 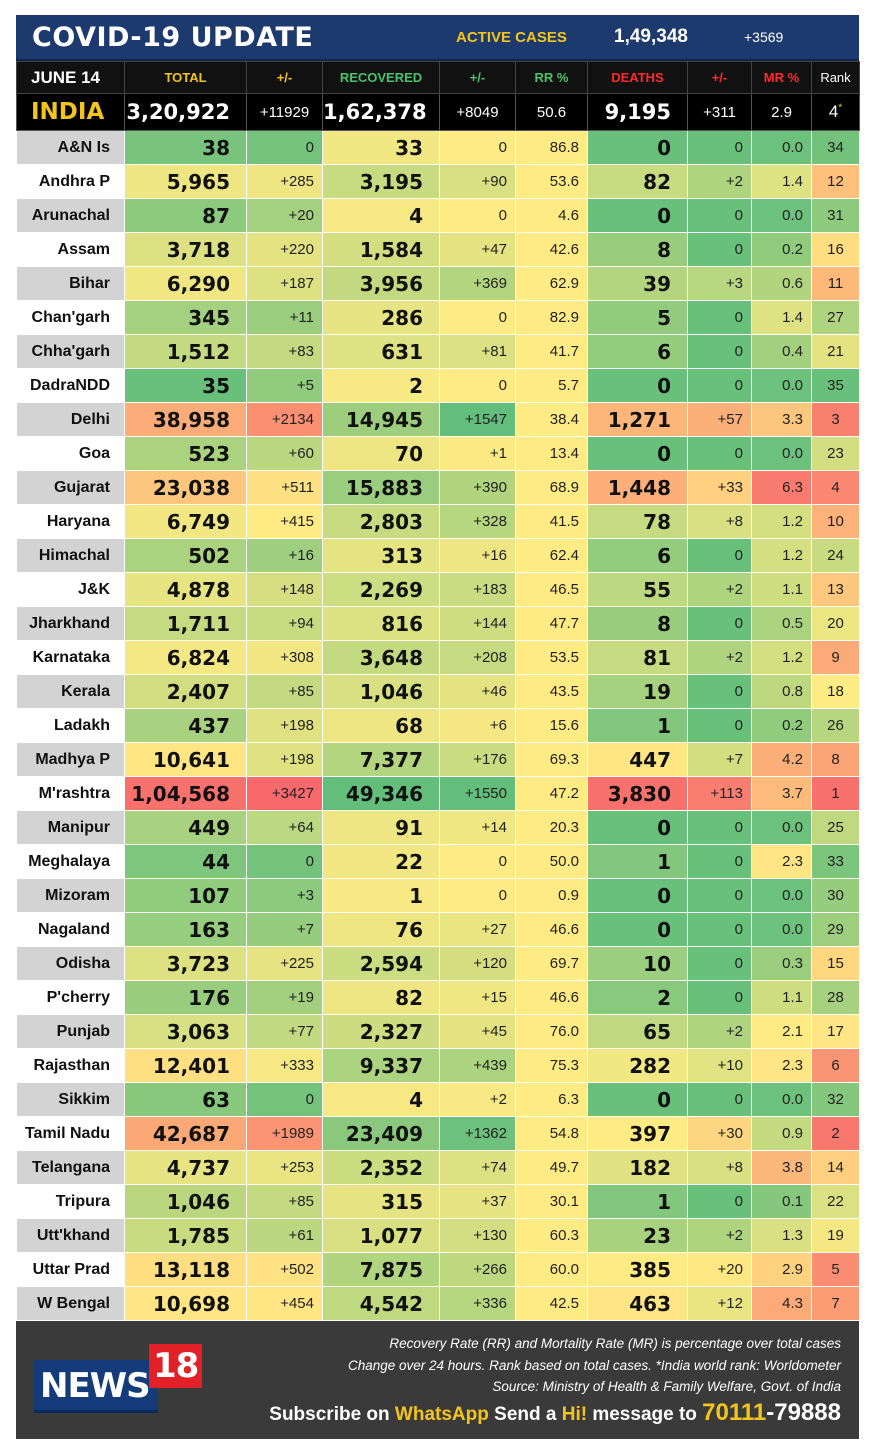 I want to click on state-name: Kerala, so click(x=70, y=691).